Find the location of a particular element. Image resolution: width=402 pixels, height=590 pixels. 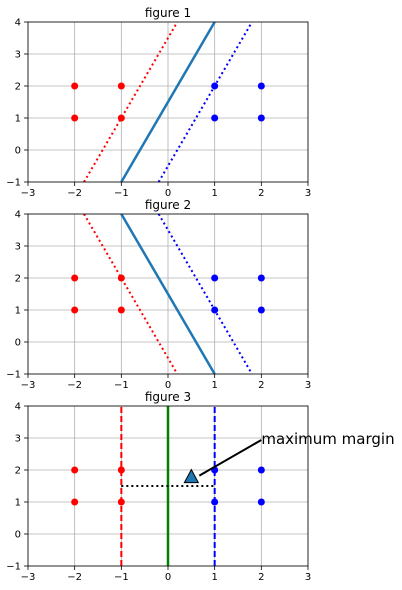

chart-title: figure 1 is located at coordinates (168, 13).